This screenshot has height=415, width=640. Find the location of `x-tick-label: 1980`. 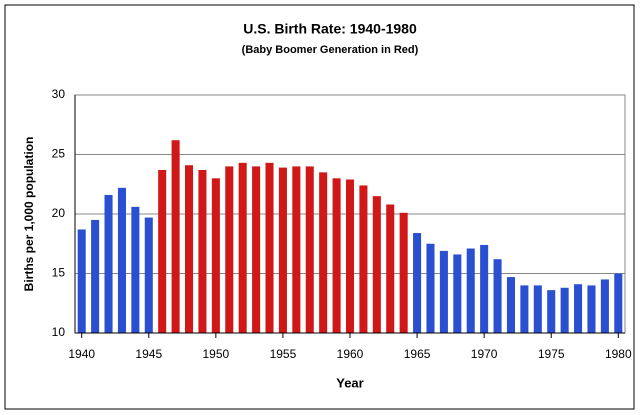

x-tick-label: 1980 is located at coordinates (618, 354).